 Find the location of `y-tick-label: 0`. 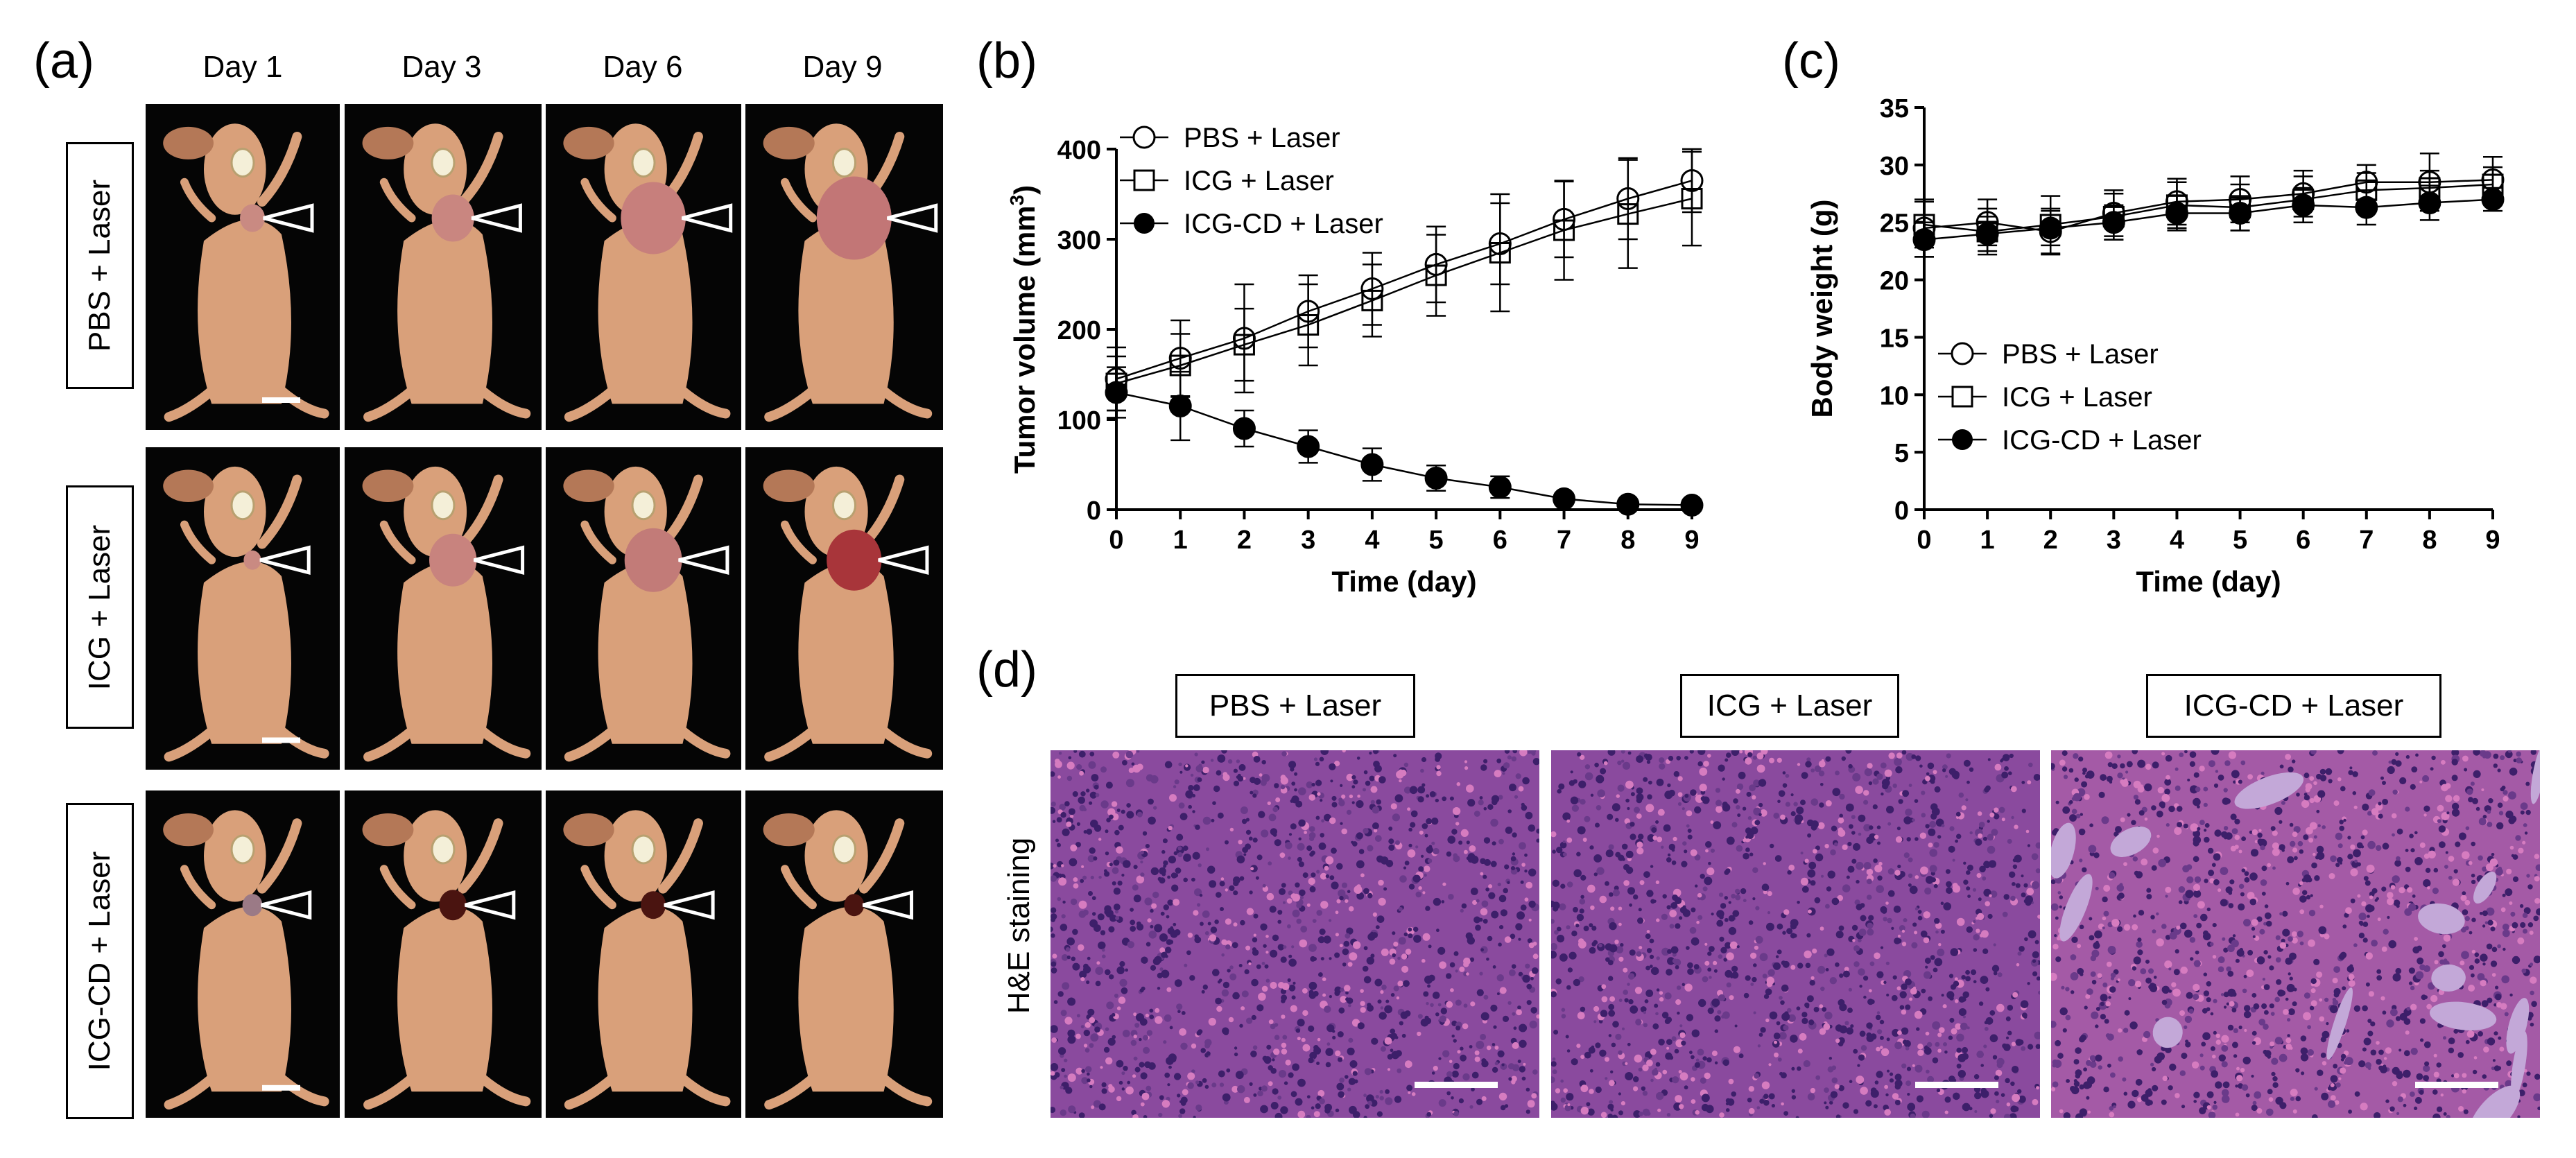

y-tick-label: 0 is located at coordinates (1901, 511).